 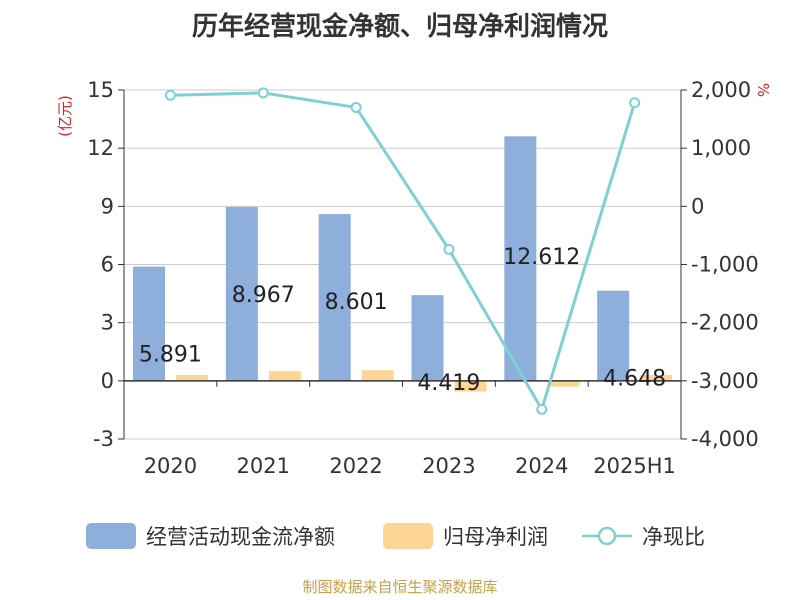 I want to click on legend-label-ratio: 净现比, so click(x=673, y=537).